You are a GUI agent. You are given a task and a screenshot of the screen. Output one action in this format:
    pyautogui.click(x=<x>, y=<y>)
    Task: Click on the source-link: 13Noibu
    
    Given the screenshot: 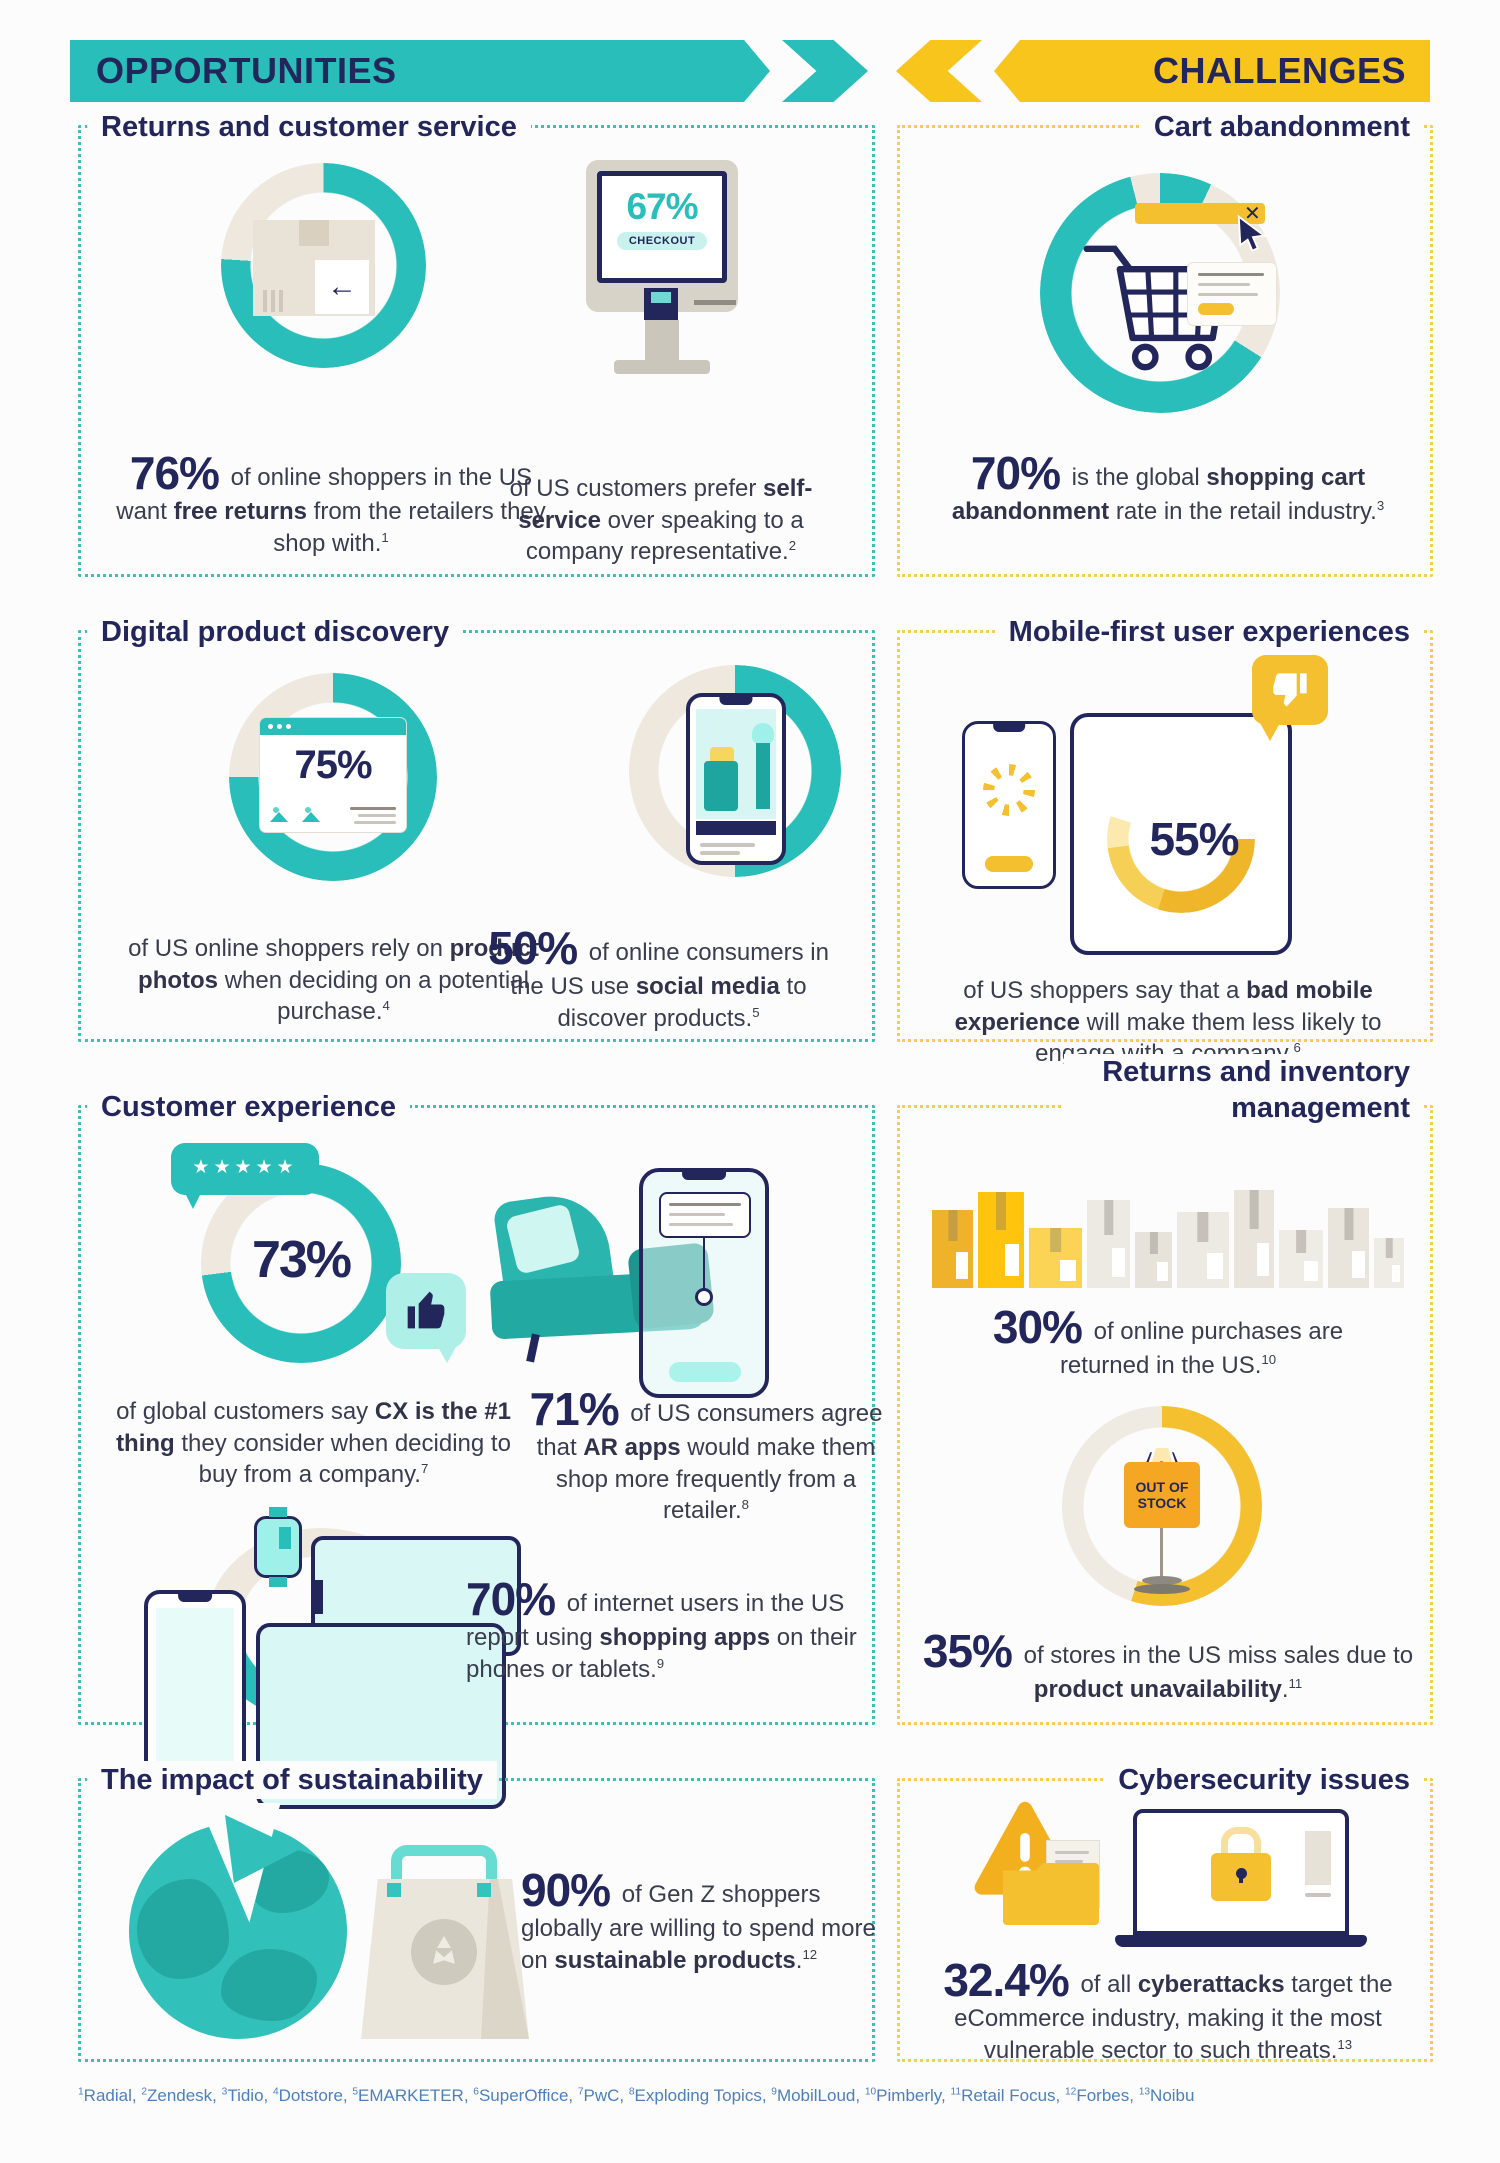 What is the action you would take?
    pyautogui.click(x=1166, y=2095)
    